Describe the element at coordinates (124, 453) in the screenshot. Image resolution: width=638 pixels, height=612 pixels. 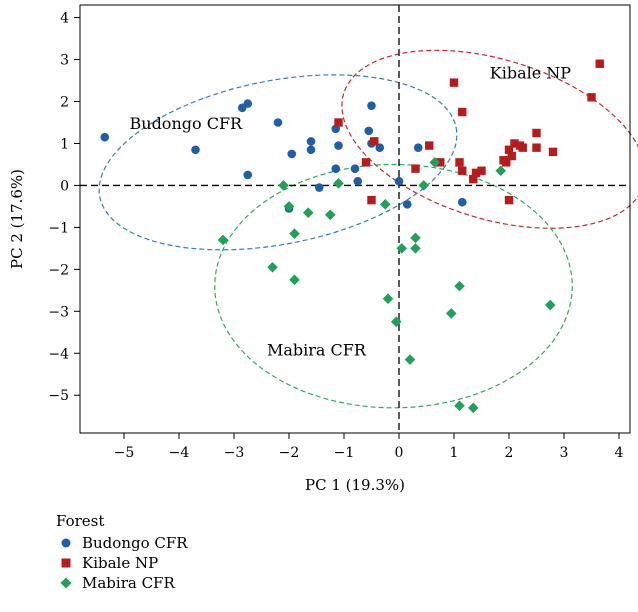
I see `x-tick-label: −5` at that location.